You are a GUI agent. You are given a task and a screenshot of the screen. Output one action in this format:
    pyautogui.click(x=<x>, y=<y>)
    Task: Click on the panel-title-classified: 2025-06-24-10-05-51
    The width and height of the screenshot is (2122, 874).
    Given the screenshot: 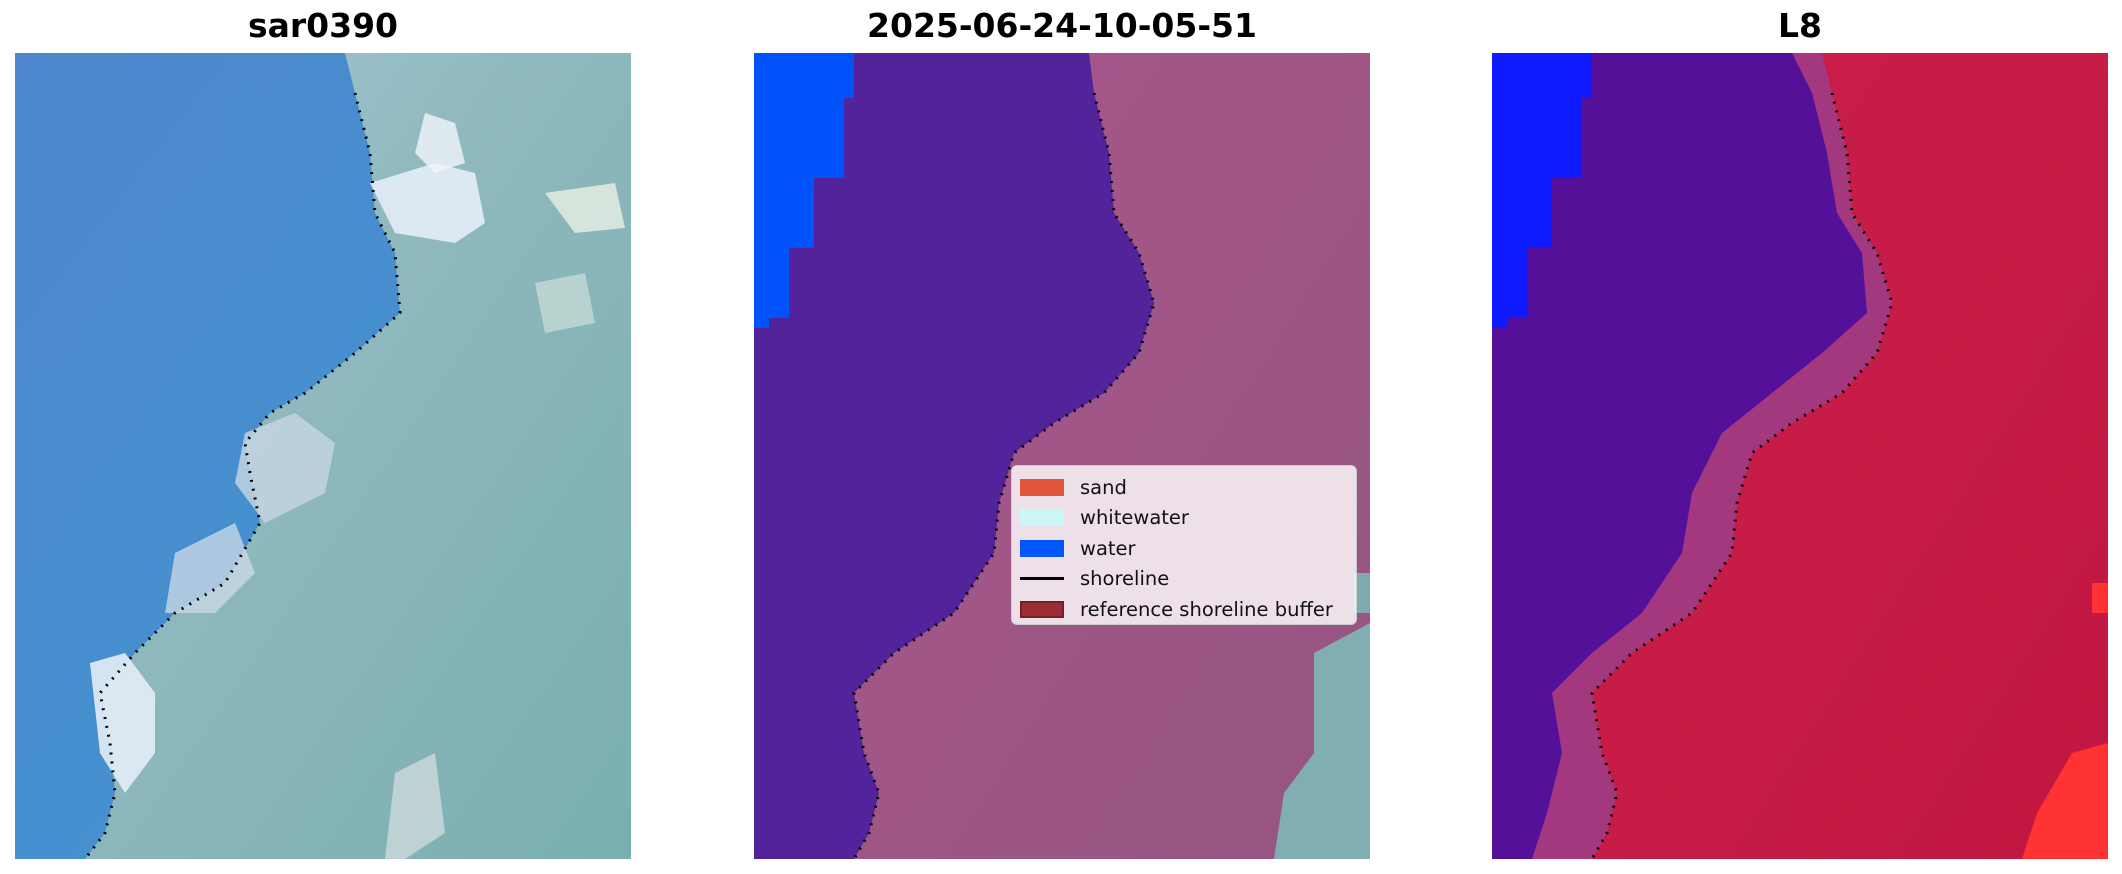 What is the action you would take?
    pyautogui.click(x=1062, y=25)
    